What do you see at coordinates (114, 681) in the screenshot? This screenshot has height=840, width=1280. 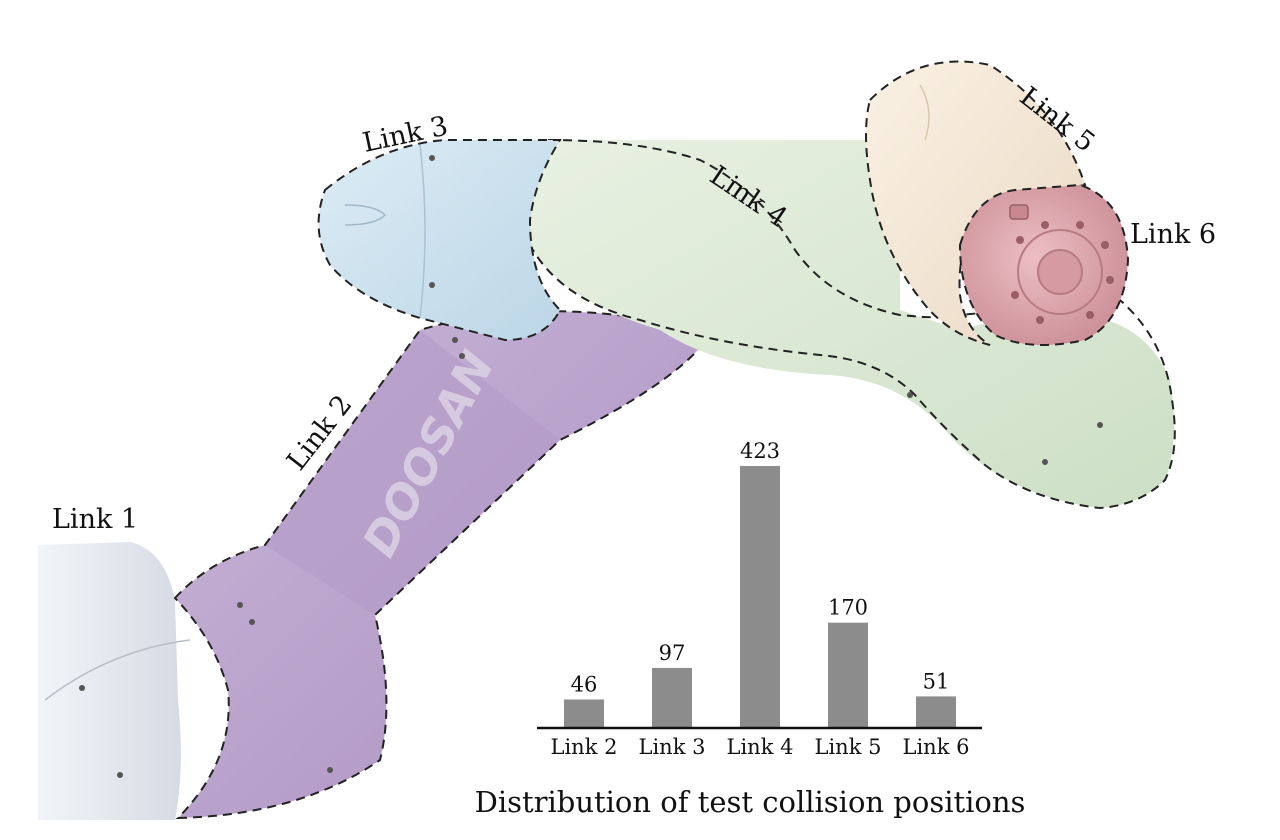 I see `link-1-body` at bounding box center [114, 681].